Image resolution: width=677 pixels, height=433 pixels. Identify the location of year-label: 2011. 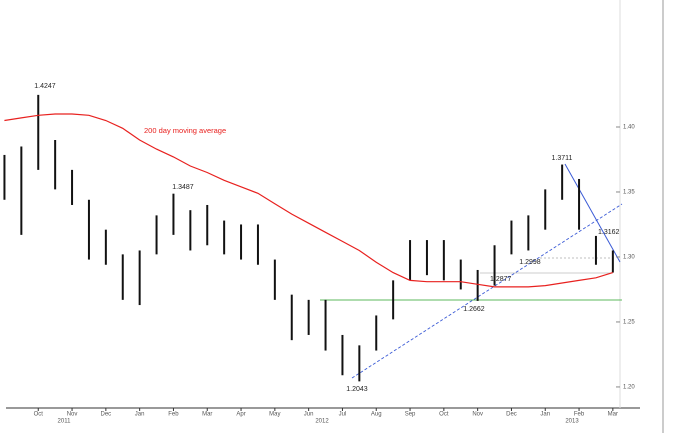
(65, 422).